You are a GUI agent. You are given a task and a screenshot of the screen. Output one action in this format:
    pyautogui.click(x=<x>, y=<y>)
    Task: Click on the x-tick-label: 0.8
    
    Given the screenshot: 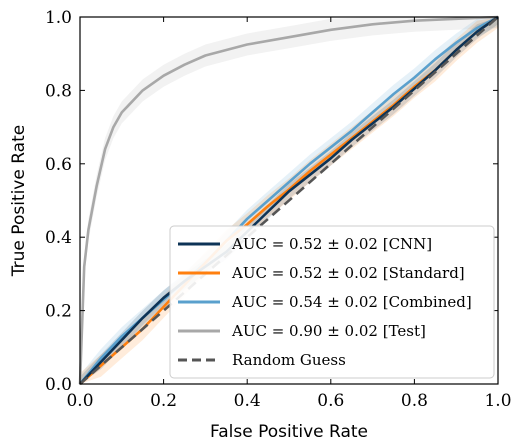 What is the action you would take?
    pyautogui.click(x=414, y=401)
    